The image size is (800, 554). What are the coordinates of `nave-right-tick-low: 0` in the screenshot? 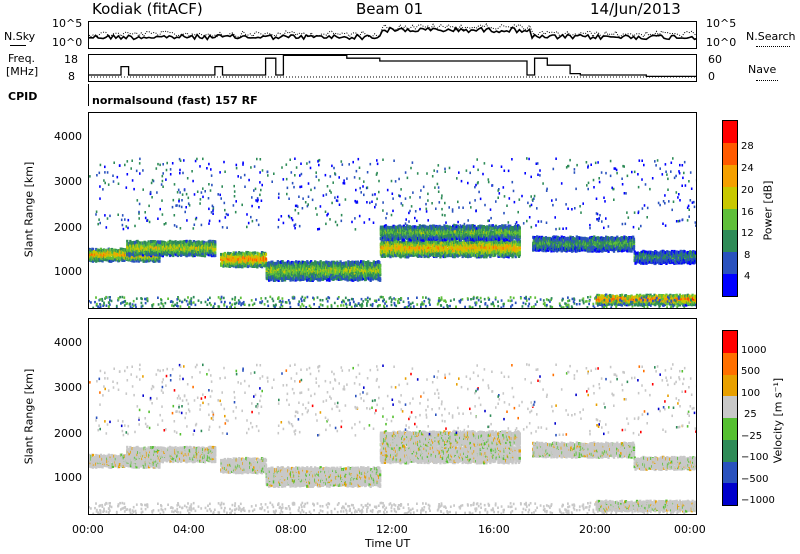 It's located at (711, 76).